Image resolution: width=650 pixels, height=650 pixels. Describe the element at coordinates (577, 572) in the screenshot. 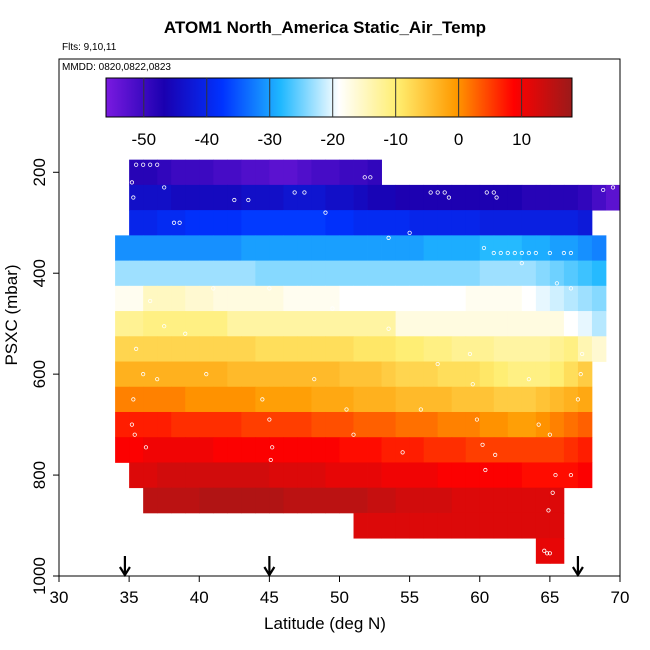

I see `profile-marker-arrowhead` at that location.